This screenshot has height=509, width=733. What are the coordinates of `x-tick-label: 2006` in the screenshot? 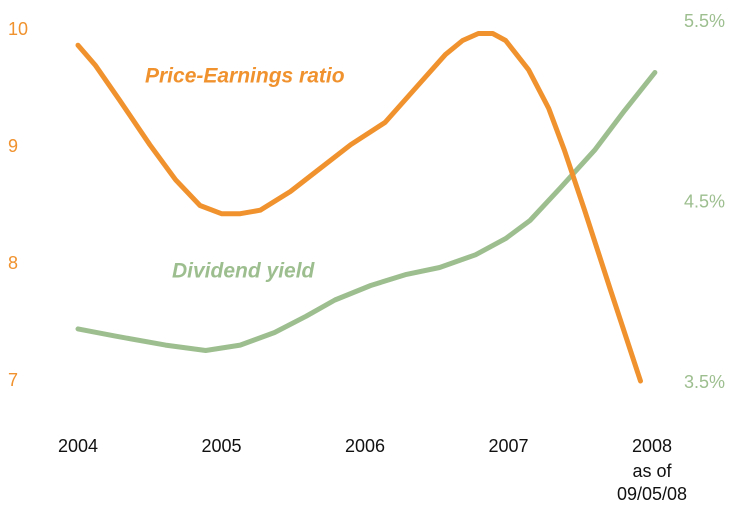 It's located at (365, 446).